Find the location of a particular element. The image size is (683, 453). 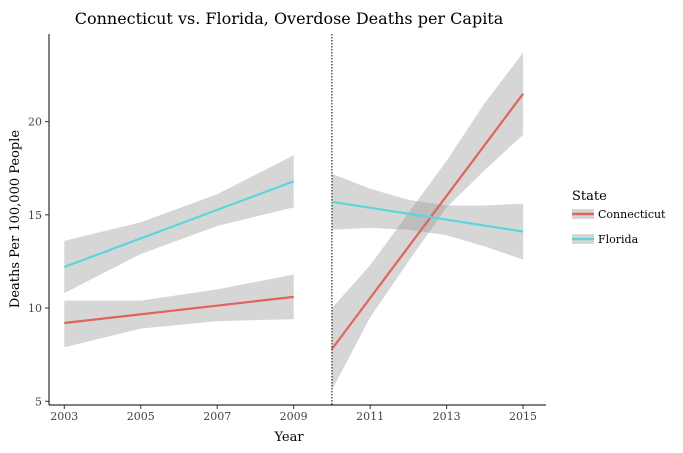

y-tick-label-5: 5 is located at coordinates (38, 401).